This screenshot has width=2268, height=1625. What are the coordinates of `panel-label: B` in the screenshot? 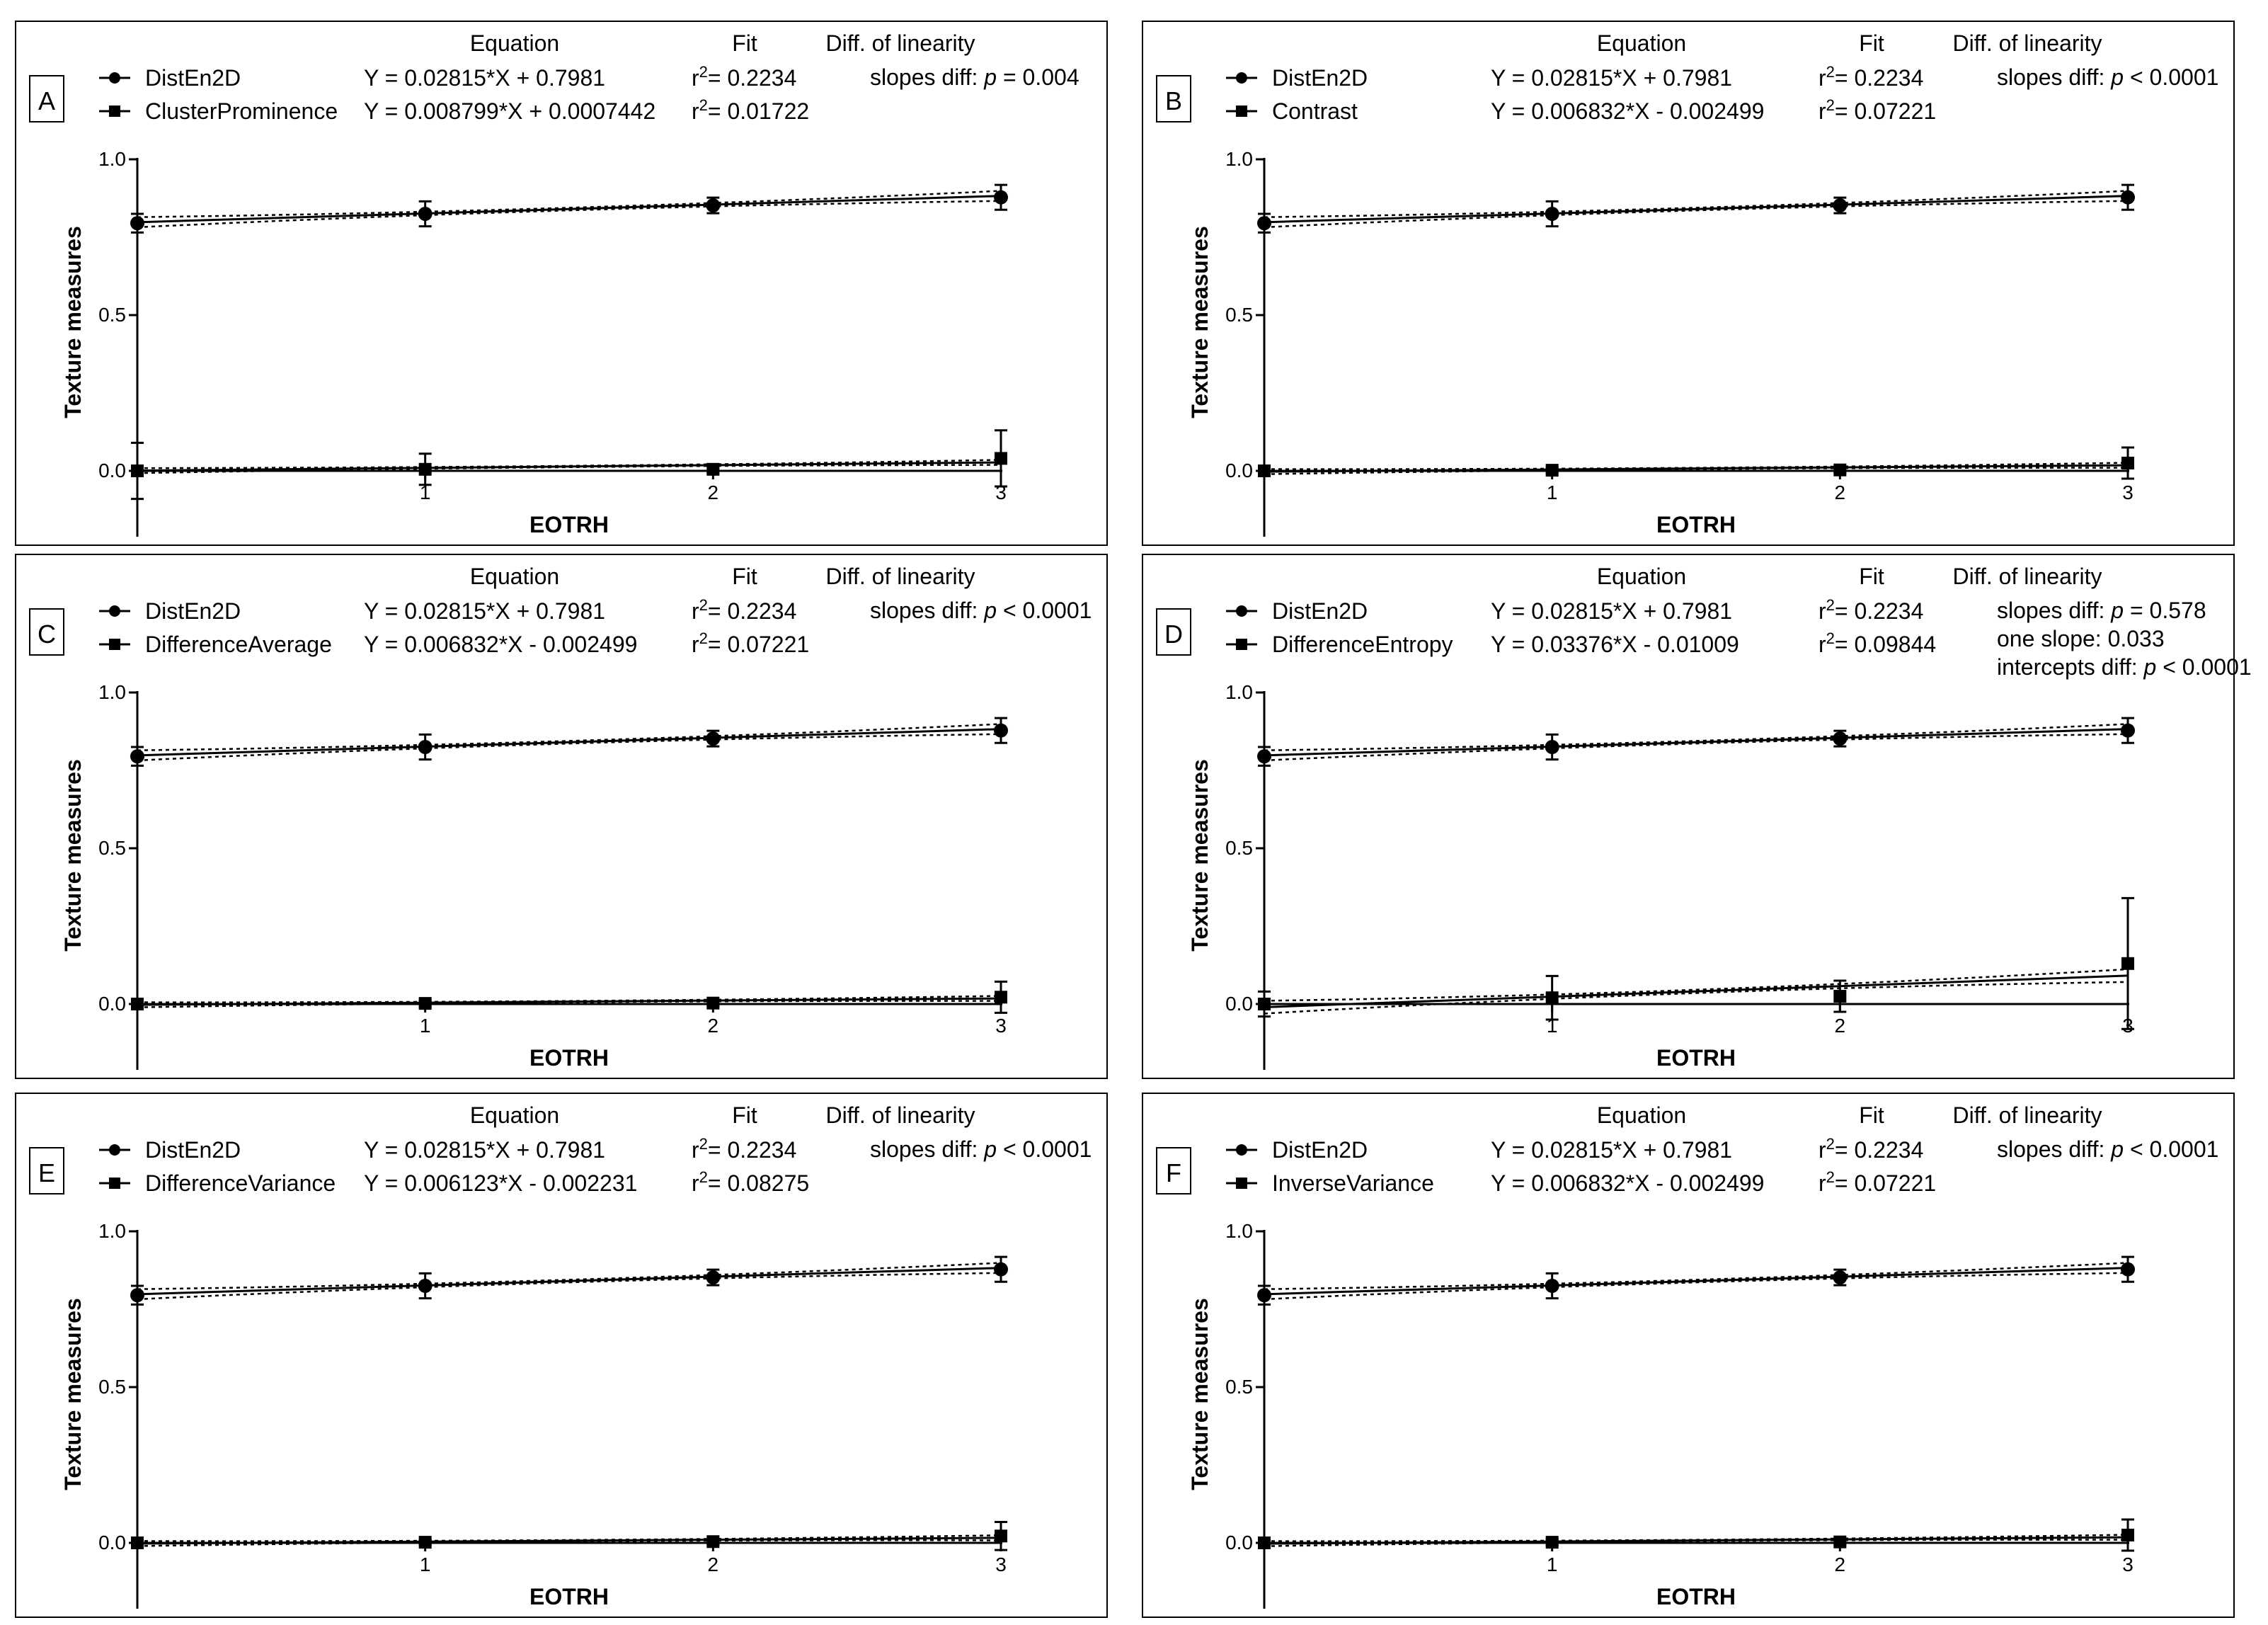 It's located at (1173, 100).